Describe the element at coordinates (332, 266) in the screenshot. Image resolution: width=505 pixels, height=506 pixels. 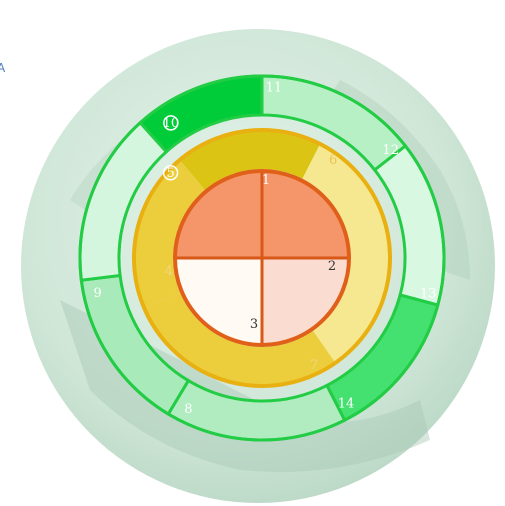
I see `inner-2-label: 2` at that location.